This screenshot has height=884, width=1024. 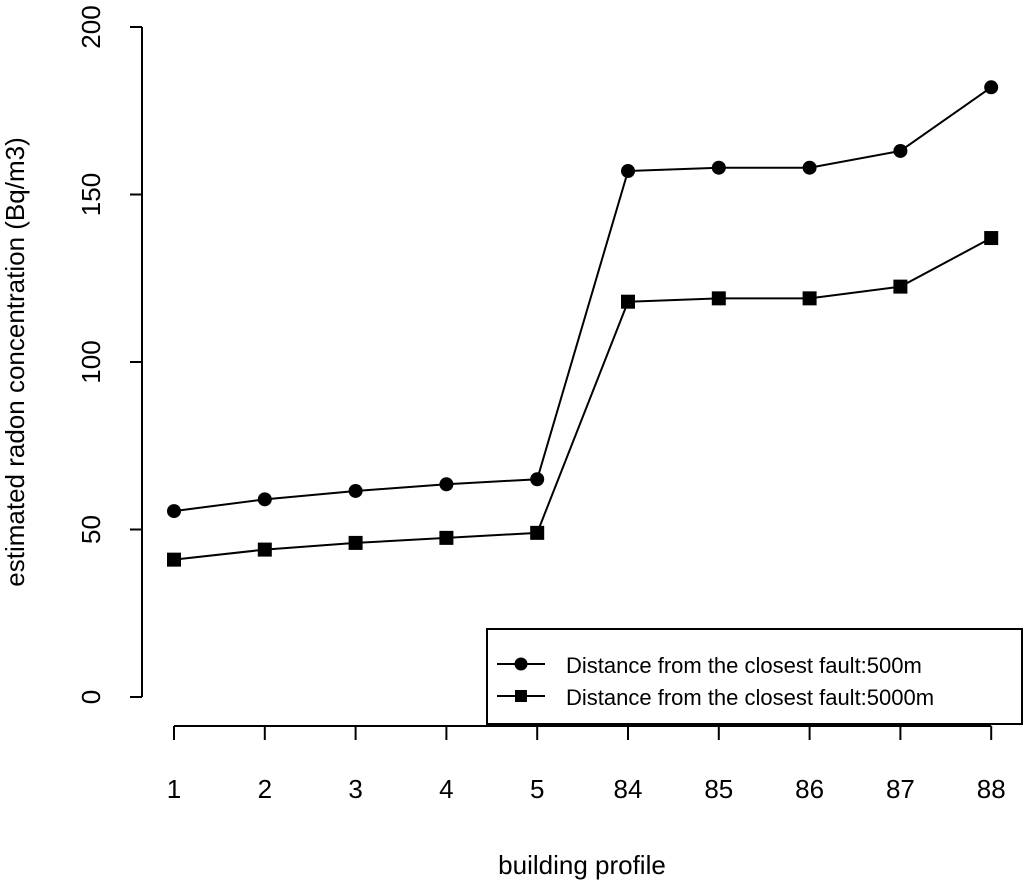 What do you see at coordinates (628, 789) in the screenshot?
I see `x-tick-label: 84` at bounding box center [628, 789].